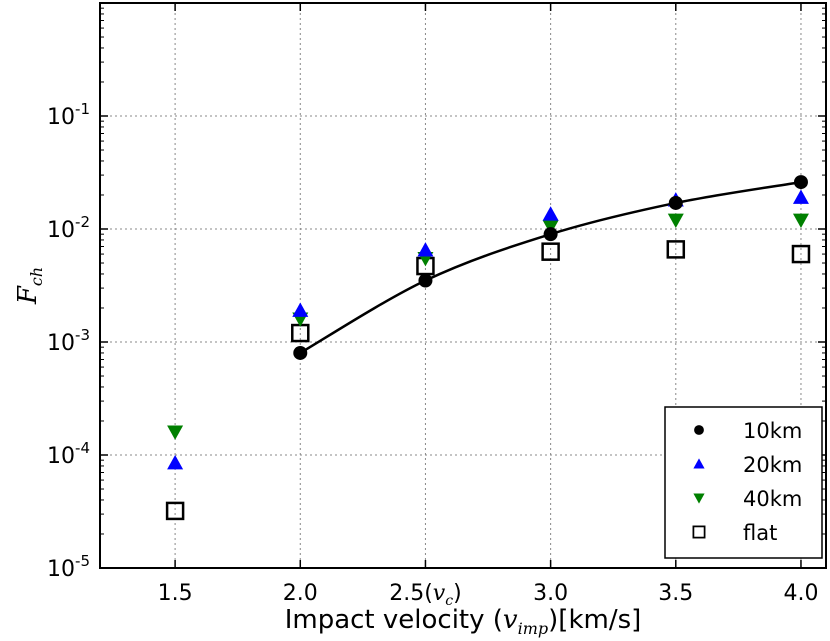  Describe the element at coordinates (699, 498) in the screenshot. I see `legend-marker-40km` at that location.